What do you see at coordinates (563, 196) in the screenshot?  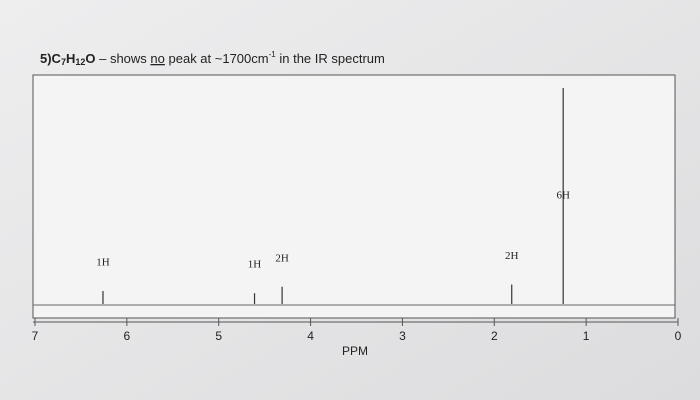 I see `peak-label: 6H` at bounding box center [563, 196].